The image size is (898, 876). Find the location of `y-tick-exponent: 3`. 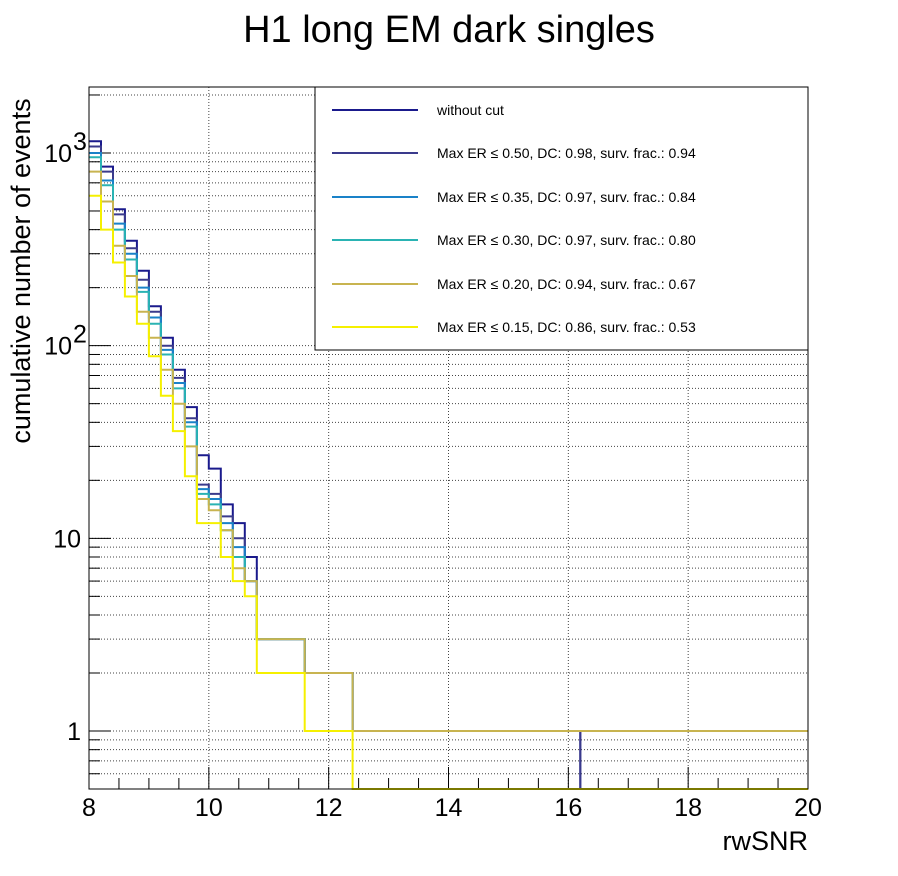

y-tick-exponent: 3 is located at coordinates (80, 142).